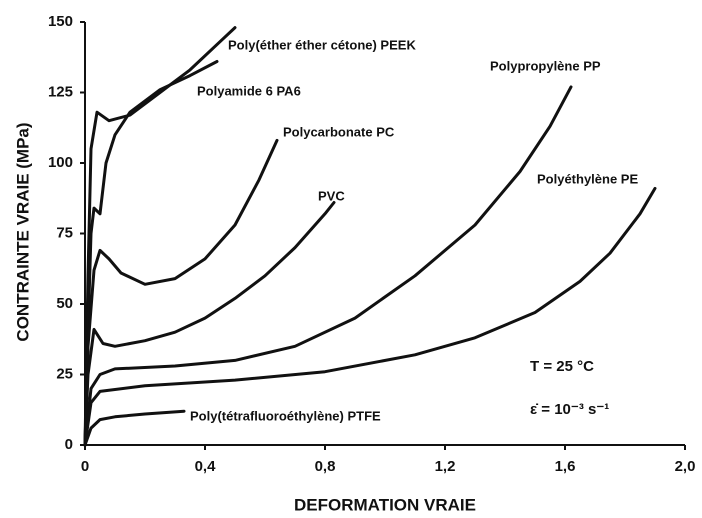  What do you see at coordinates (322, 44) in the screenshot?
I see `series-label: Poly(éther éther cétone) PEEK` at bounding box center [322, 44].